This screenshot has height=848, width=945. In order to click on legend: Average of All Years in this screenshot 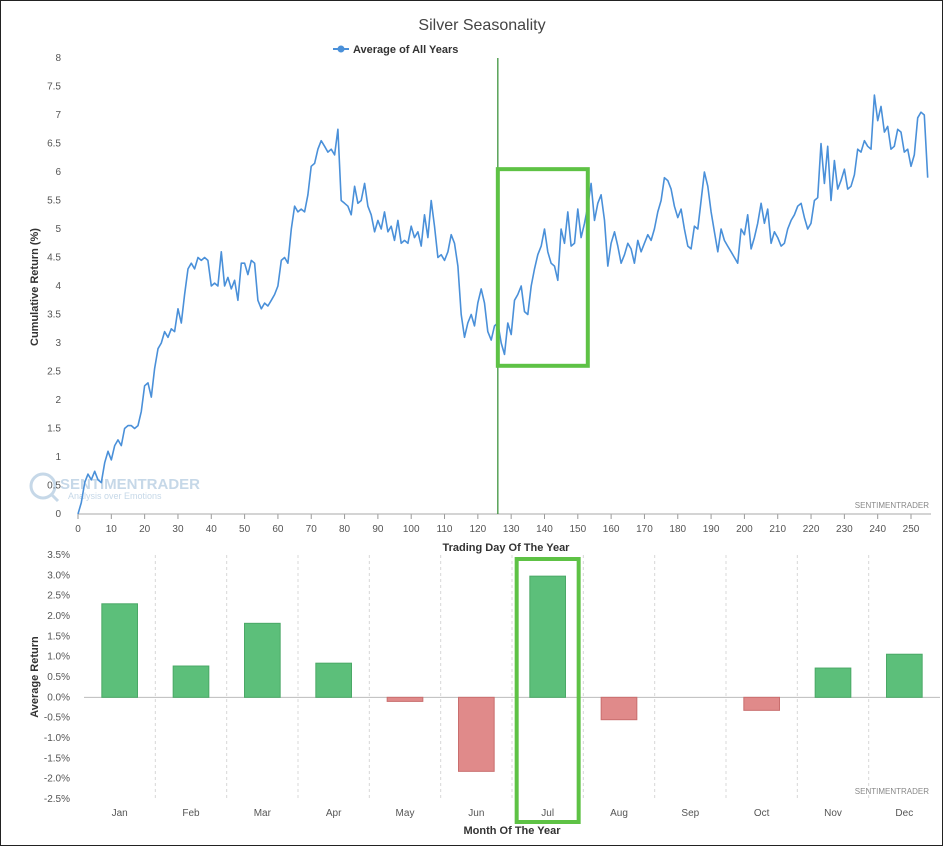, I will do `click(395, 50)`.